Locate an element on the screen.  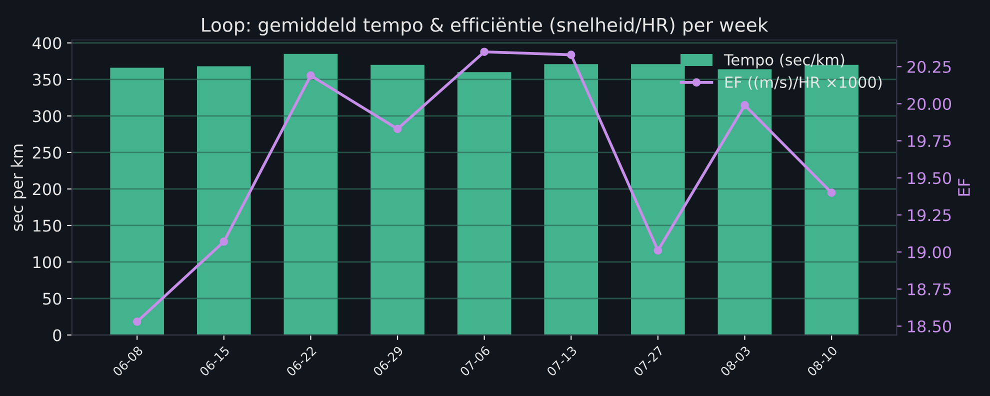
y2-tick-label: 20.00 is located at coordinates (930, 104).